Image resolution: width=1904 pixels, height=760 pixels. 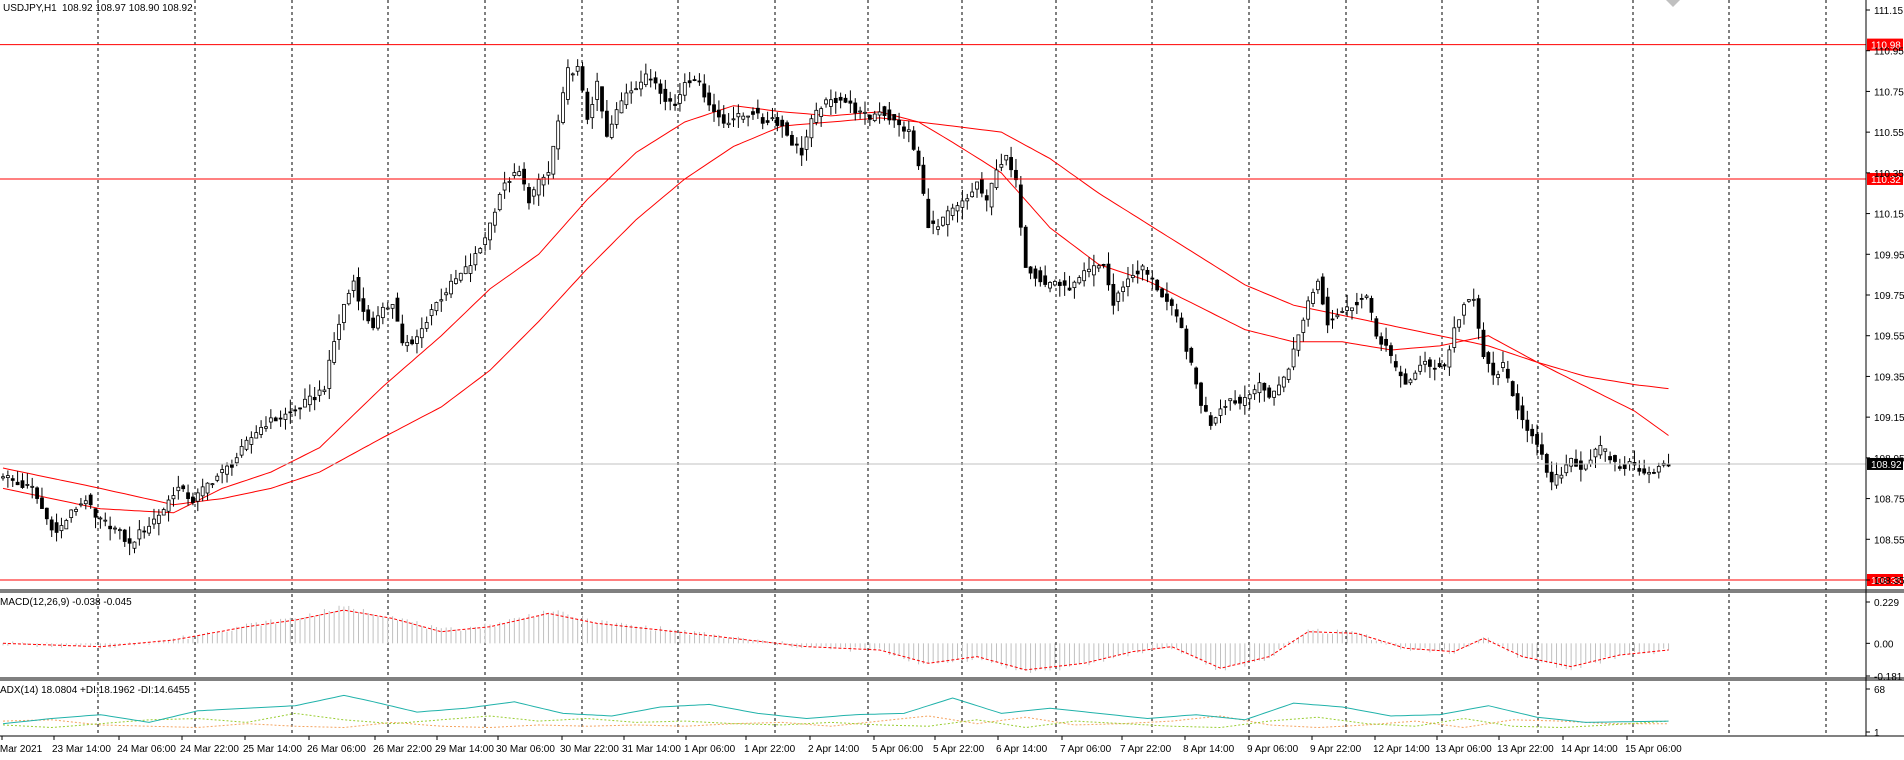 What do you see at coordinates (1889, 296) in the screenshot?
I see `price-tick-label: 109.75` at bounding box center [1889, 296].